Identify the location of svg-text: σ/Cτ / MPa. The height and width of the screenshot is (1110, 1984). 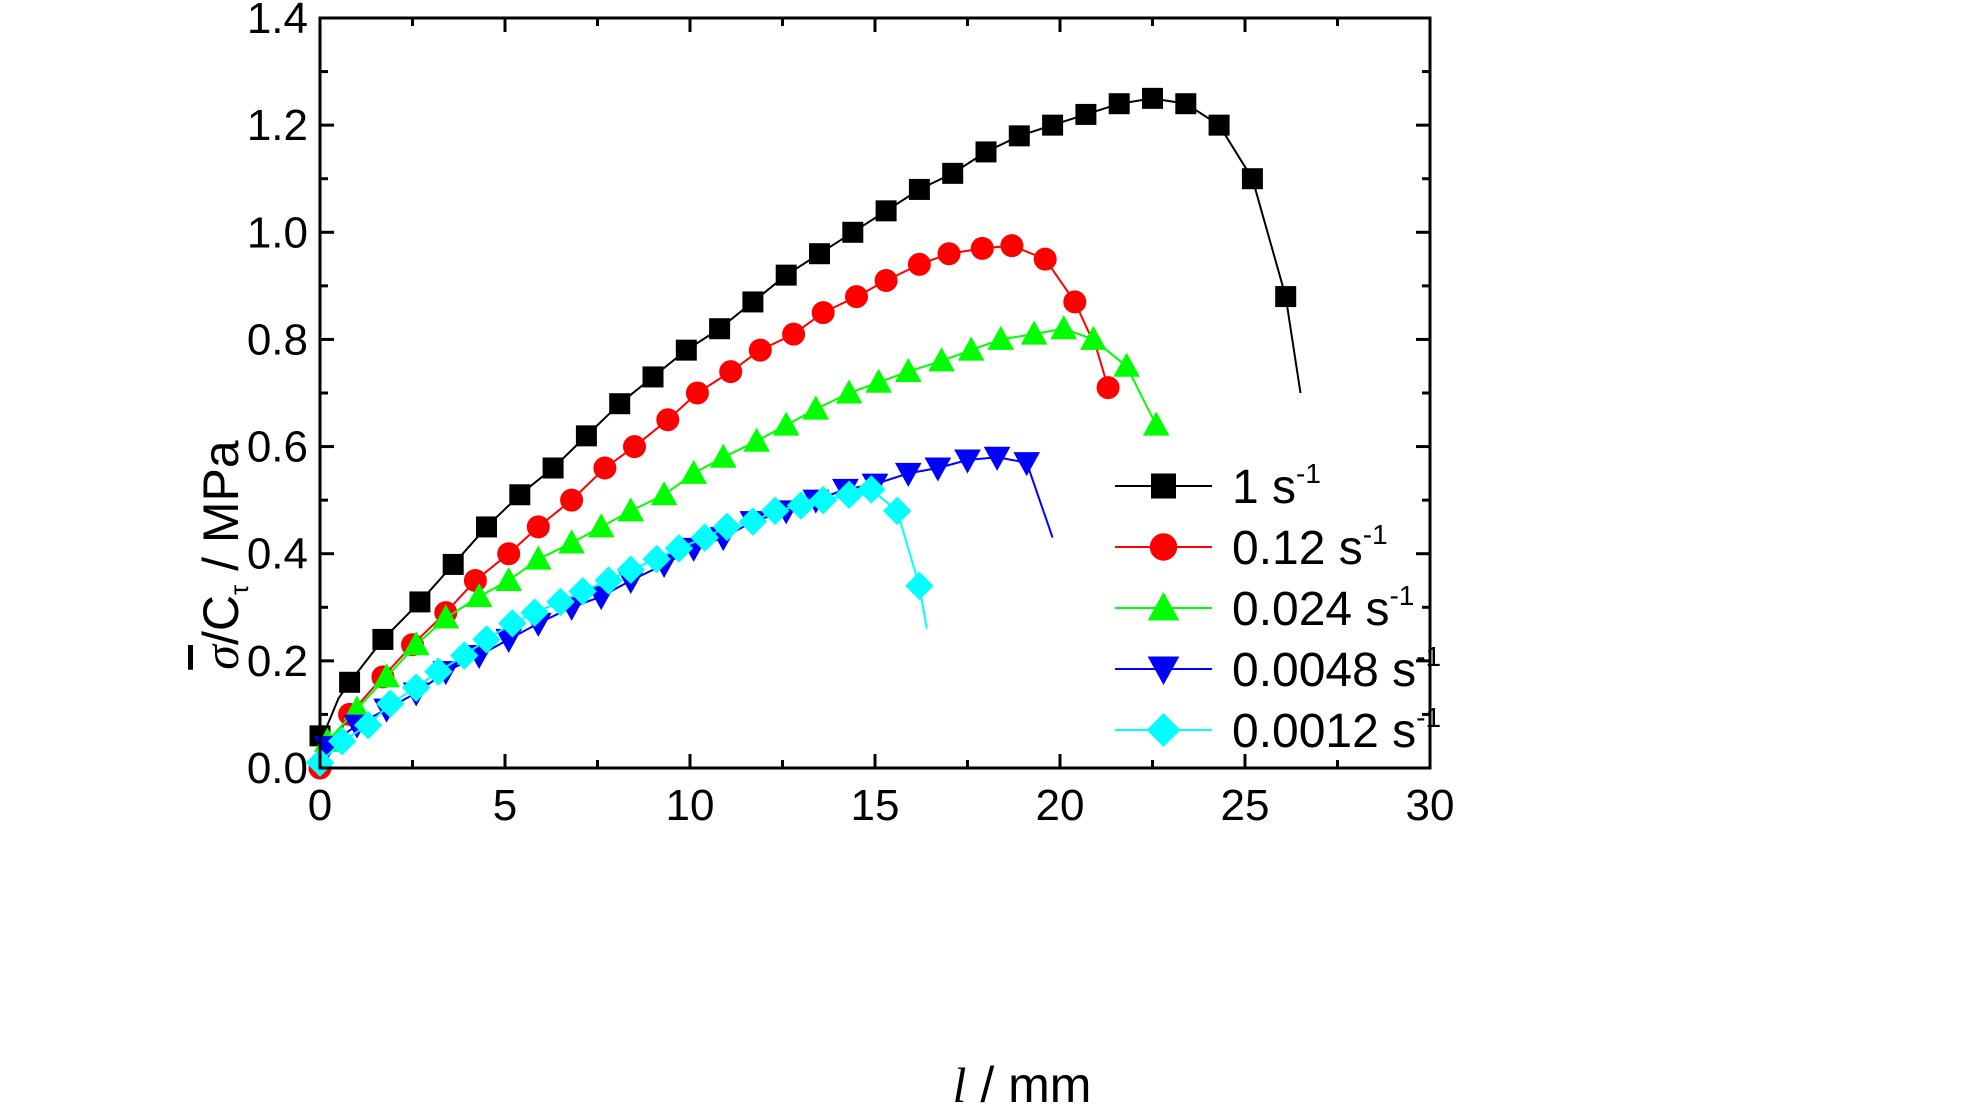
(223, 555).